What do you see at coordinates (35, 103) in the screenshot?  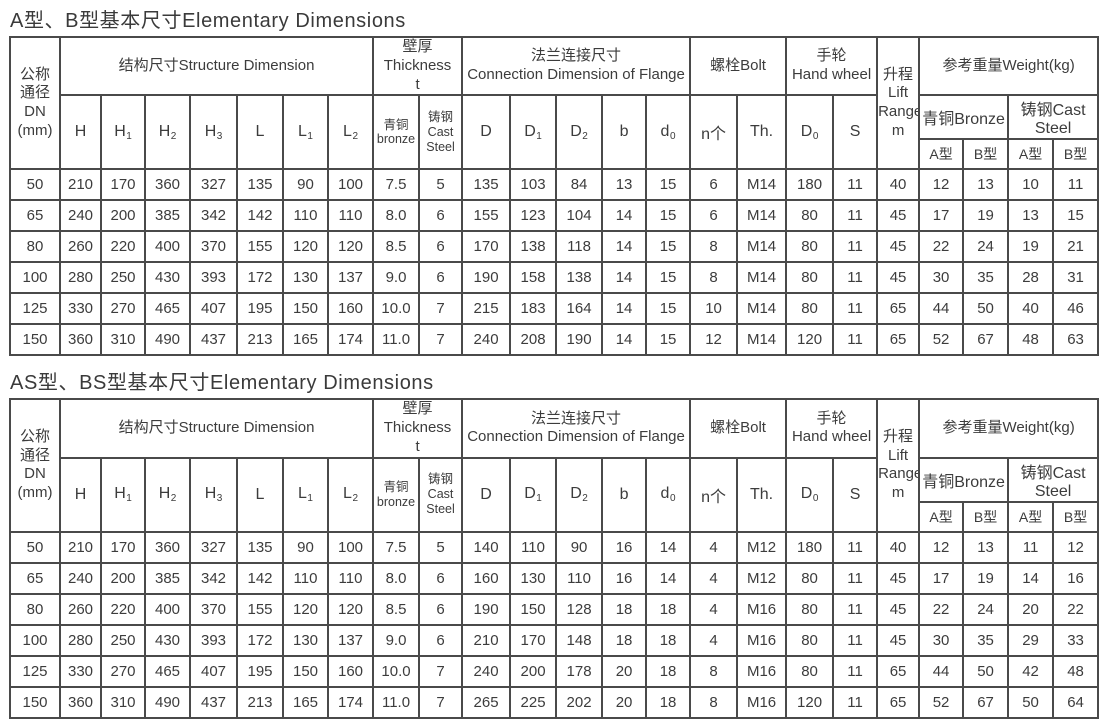 I see `column-header-dn: 公称 通径 DN (mm)` at bounding box center [35, 103].